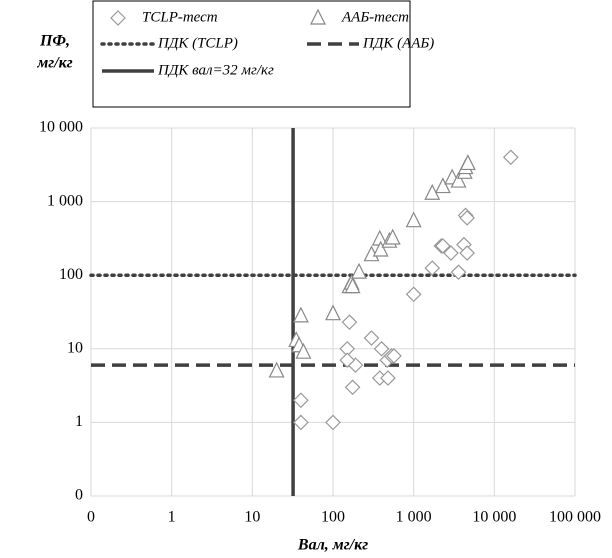 This screenshot has width=612, height=558. Describe the element at coordinates (215, 70) in the screenshot. I see `legend-label: ПДК вал=32 мг/кг` at that location.